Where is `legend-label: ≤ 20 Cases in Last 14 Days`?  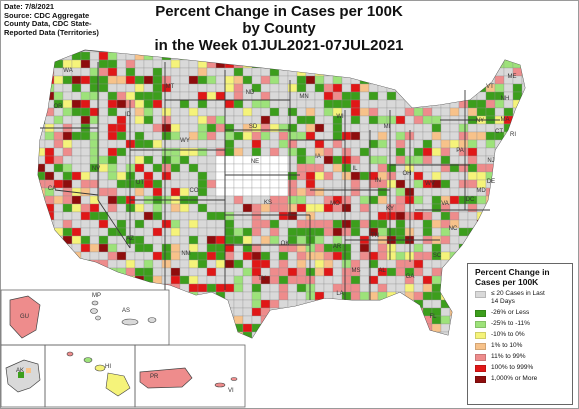 legend-label: ≤ 20 Cases in Last 14 Days is located at coordinates (518, 297).